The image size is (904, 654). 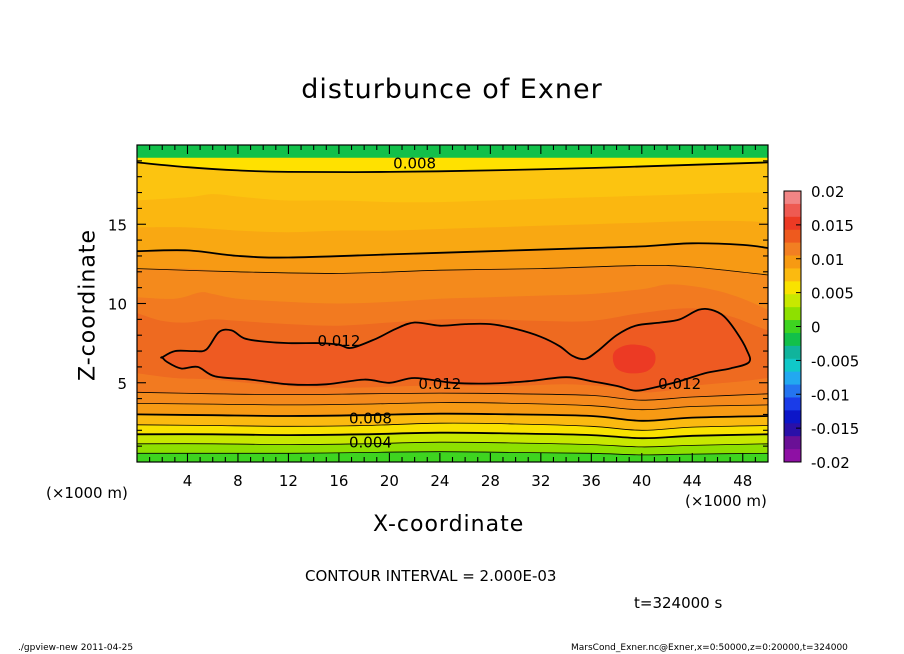 What do you see at coordinates (591, 481) in the screenshot?
I see `x-tick-label-36: 36` at bounding box center [591, 481].